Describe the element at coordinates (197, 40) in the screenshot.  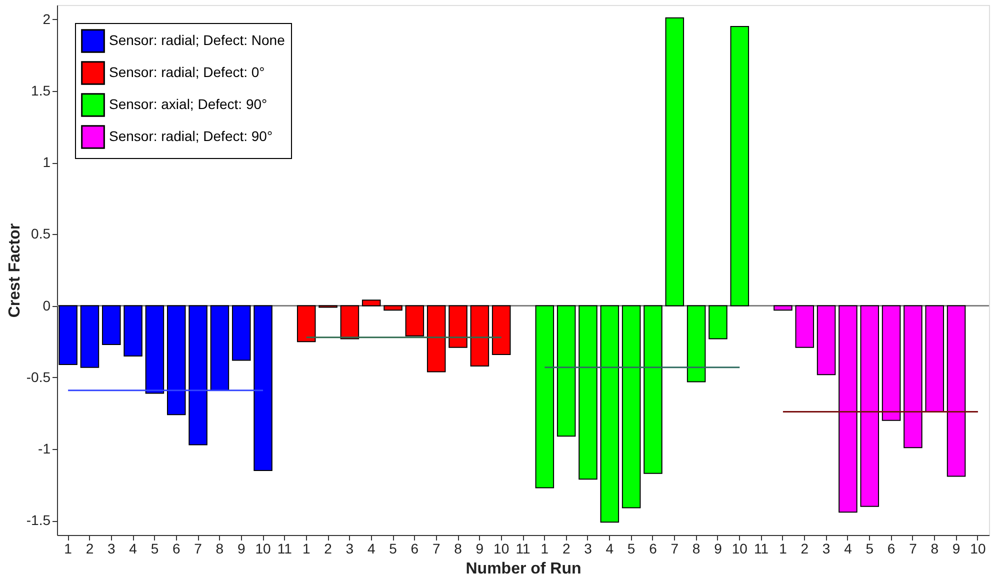
I see `legend-label: Sensor: radial; Defect: None` at that location.